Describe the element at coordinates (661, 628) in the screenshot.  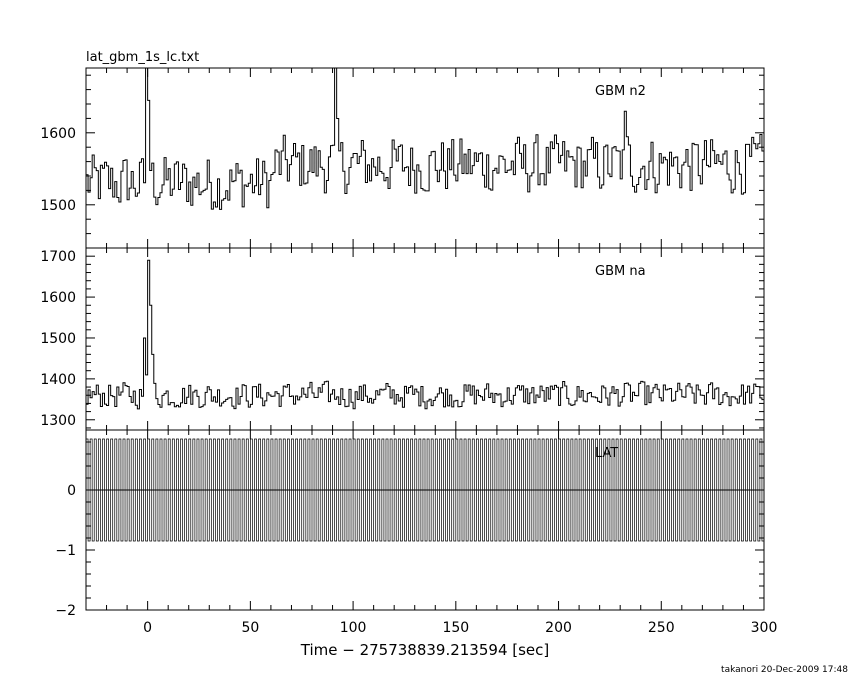
I see `x-tick-label: 250` at that location.